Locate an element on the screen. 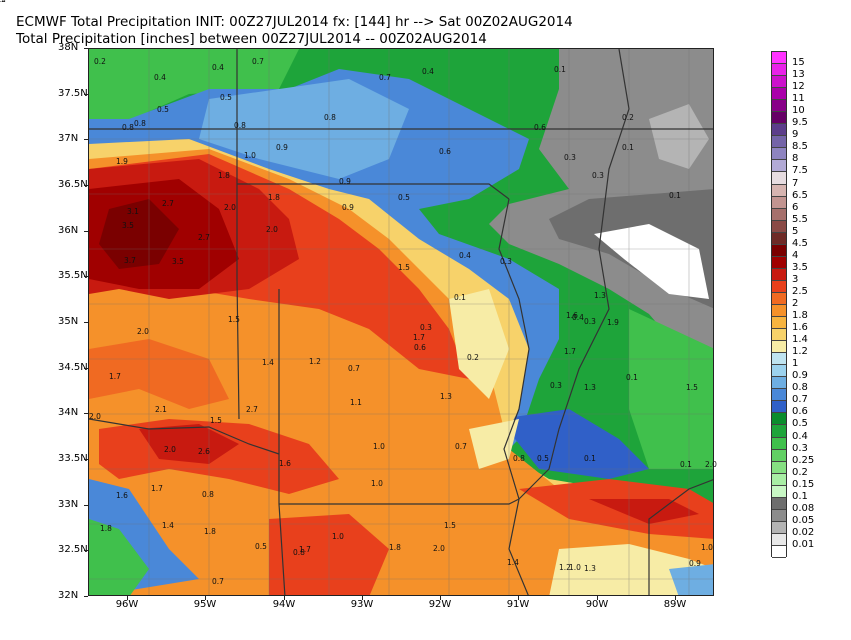  colorbar-label: 0.05 is located at coordinates (803, 520).